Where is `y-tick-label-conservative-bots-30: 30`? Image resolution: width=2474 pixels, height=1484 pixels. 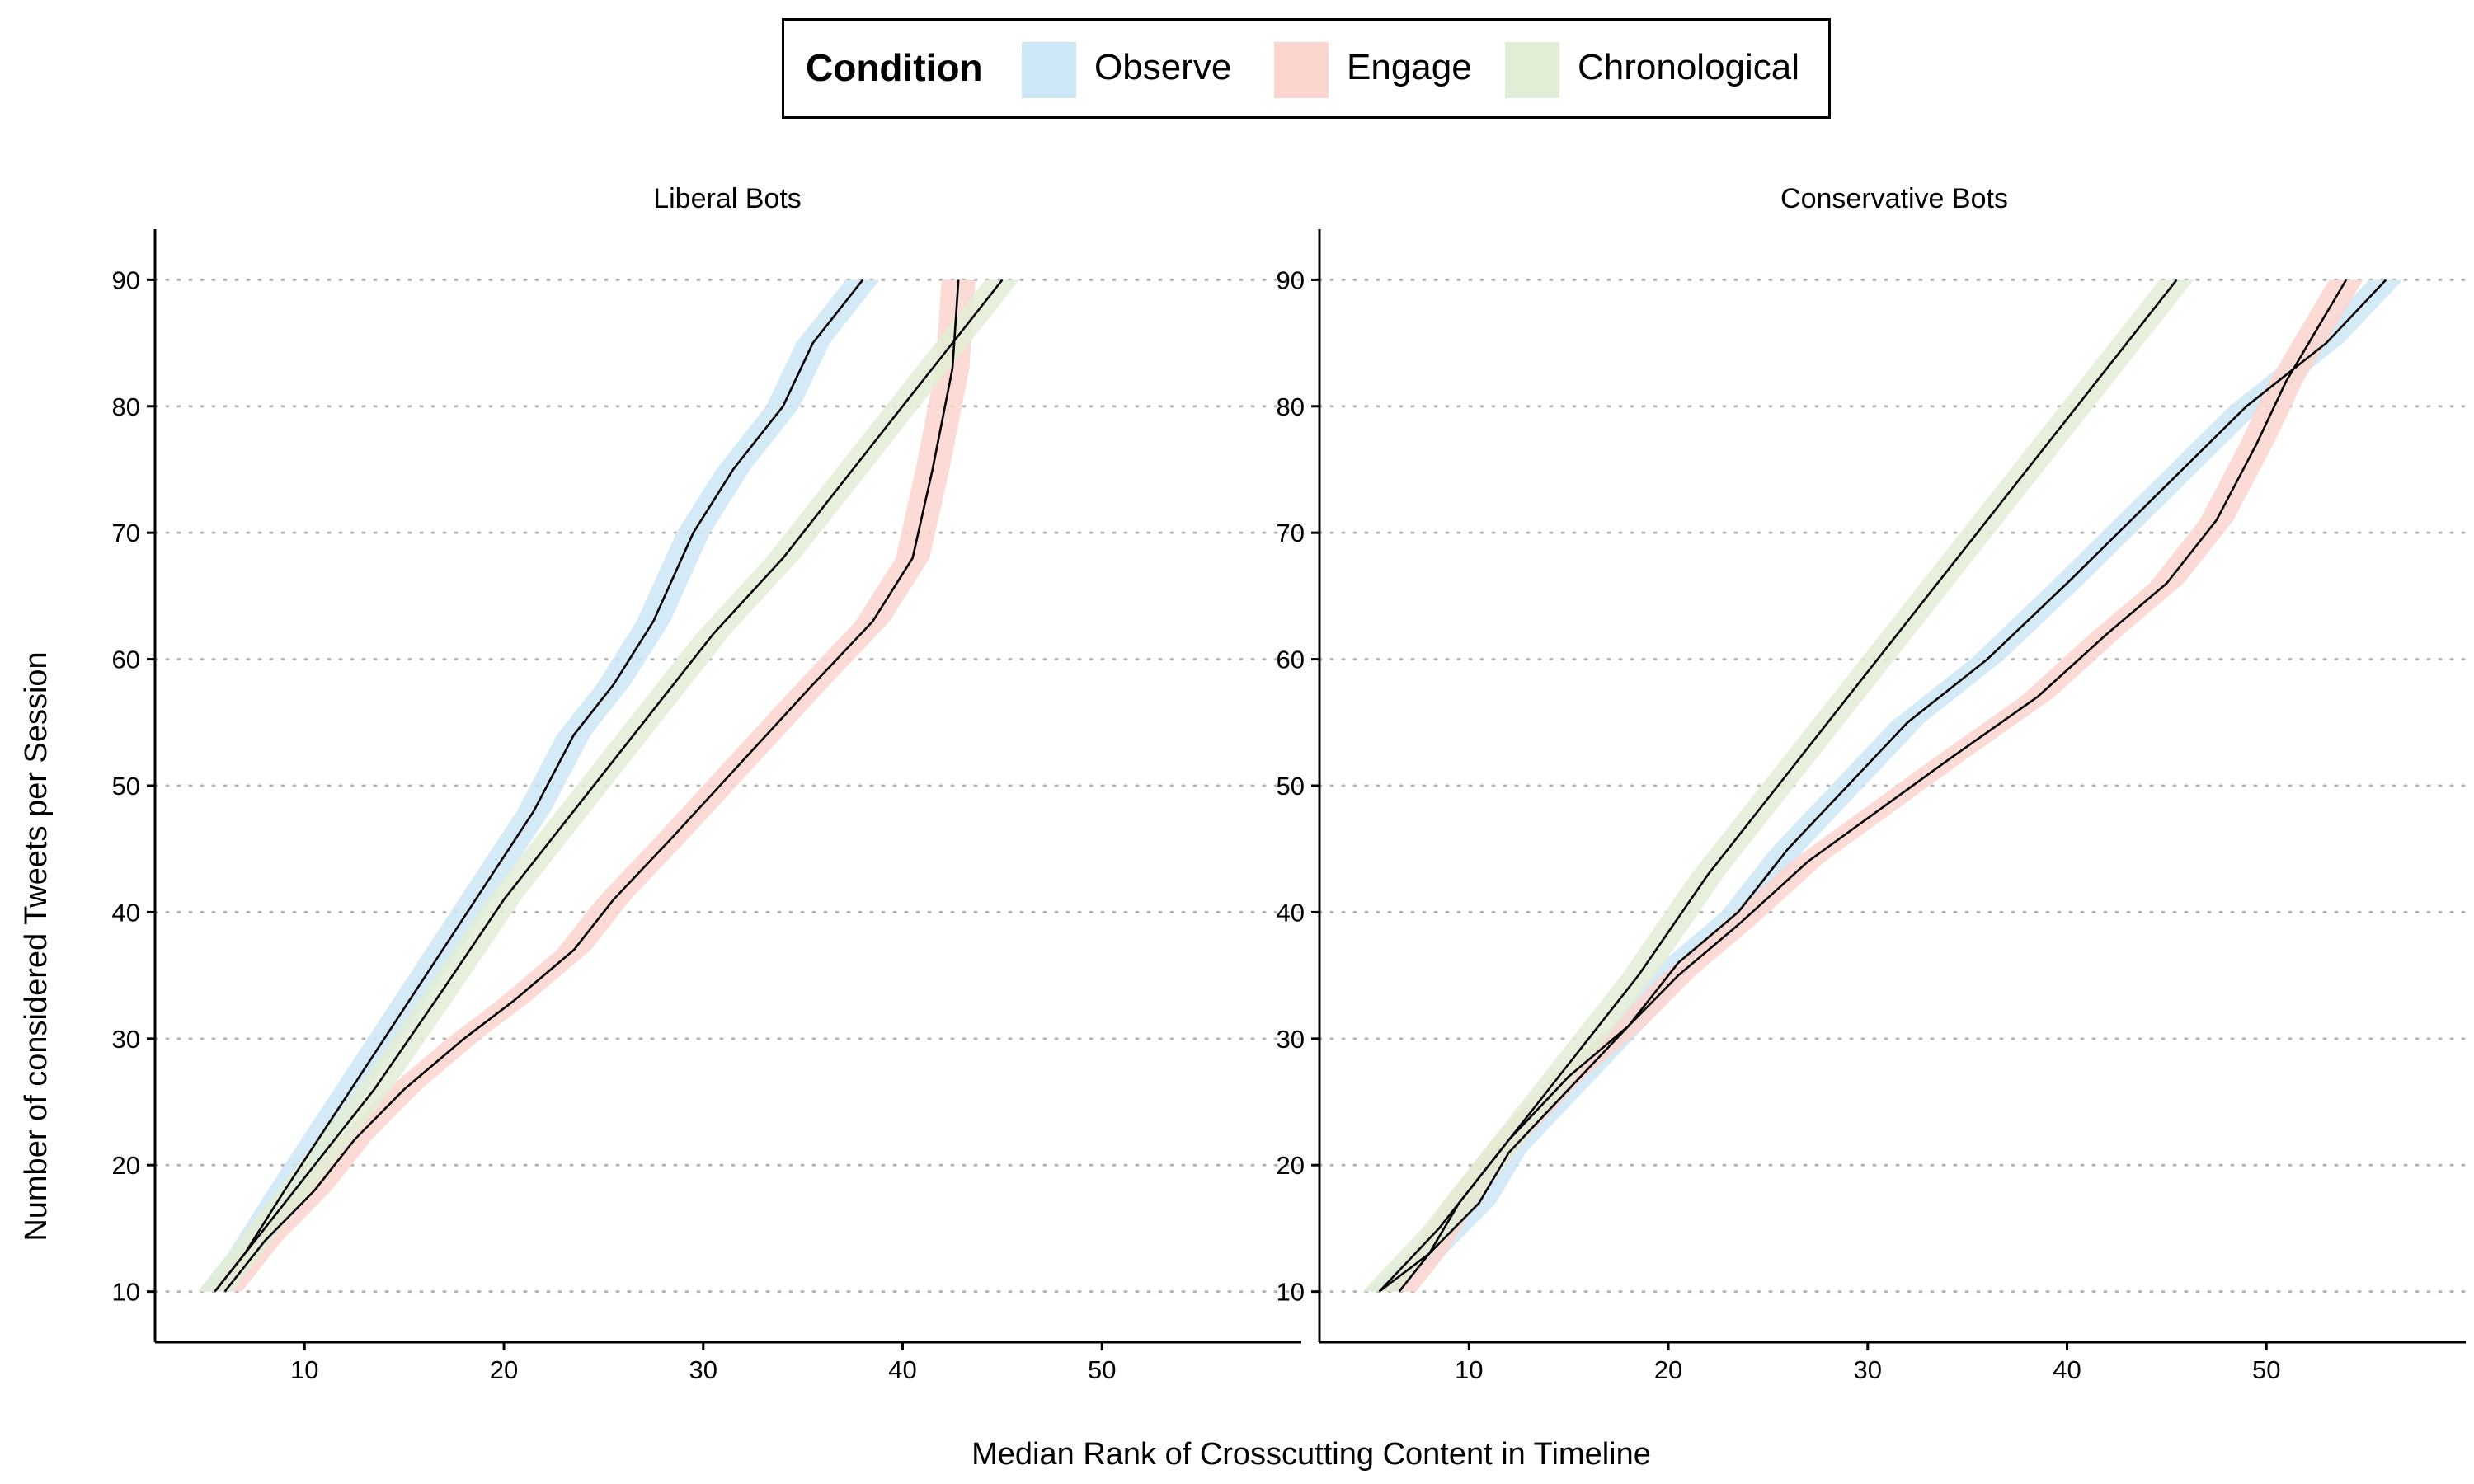 y-tick-label-conservative-bots-30: 30 is located at coordinates (1291, 1039).